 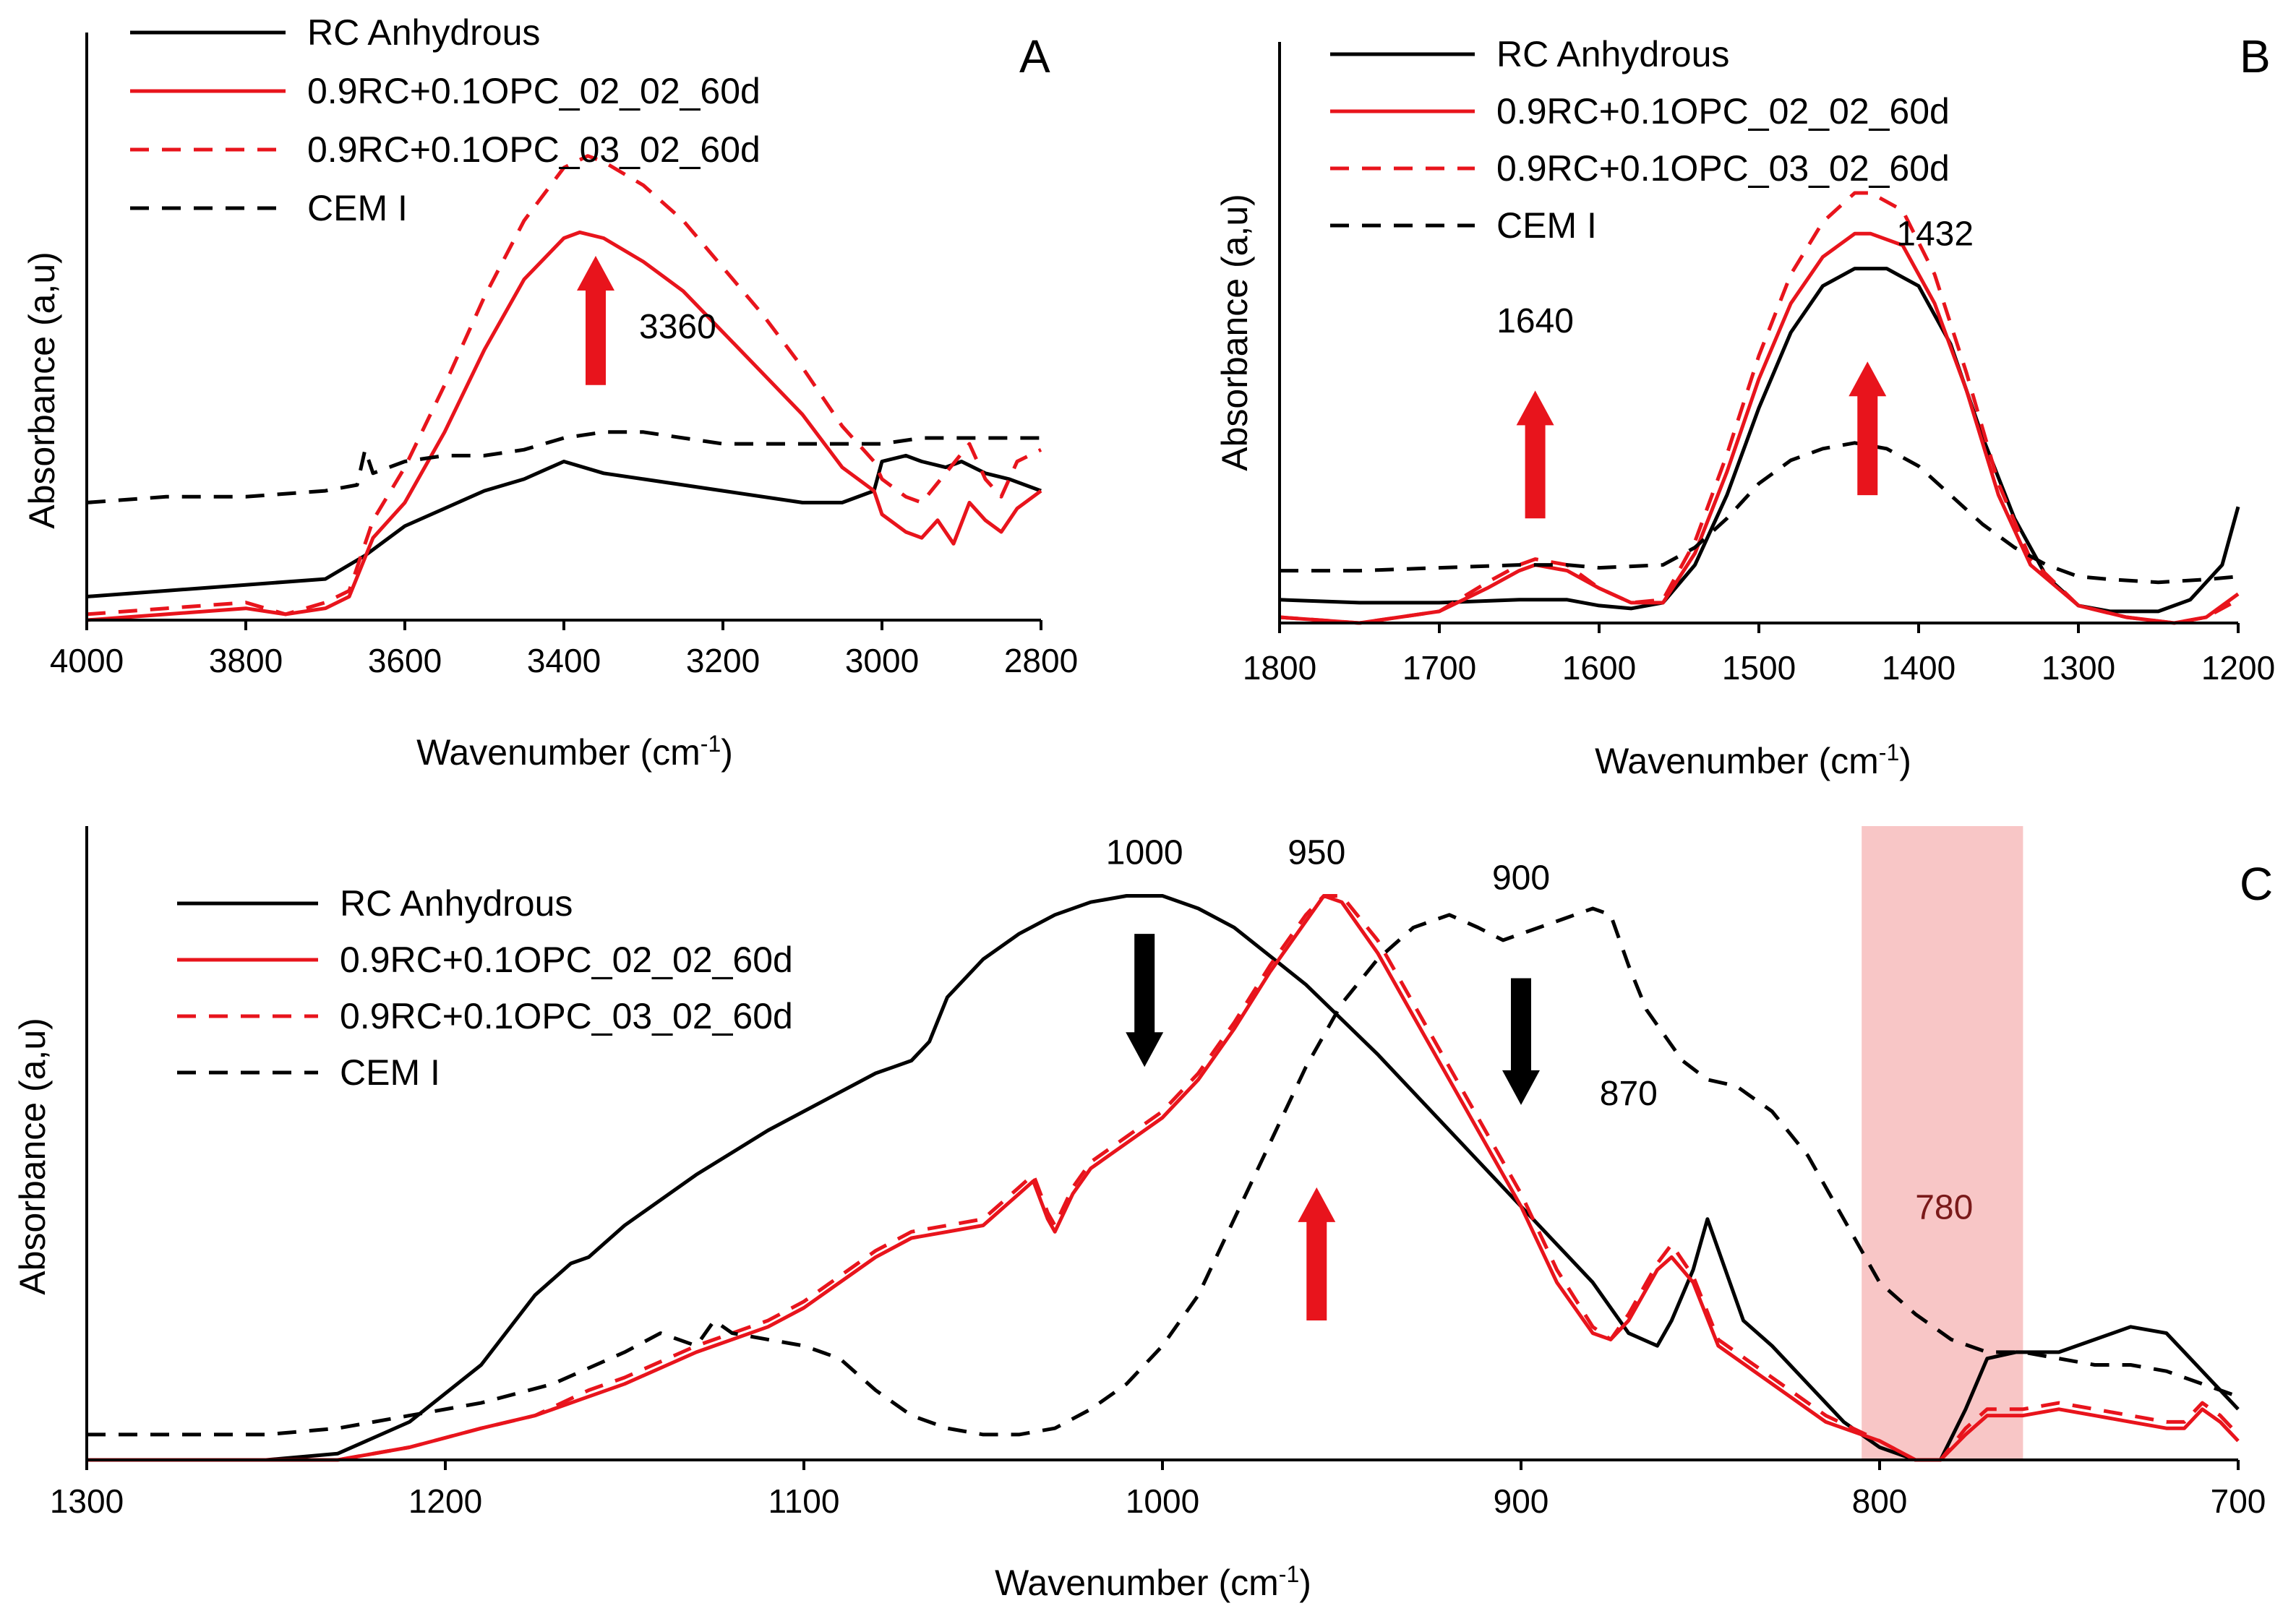 I want to click on annotation-3360: 3360, so click(x=677, y=327).